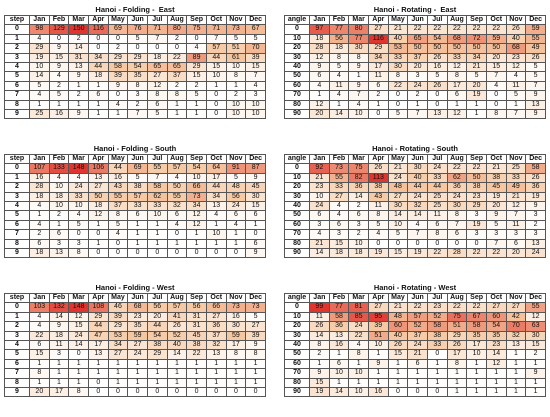  I want to click on heat-cell: 35, so click(137, 326).